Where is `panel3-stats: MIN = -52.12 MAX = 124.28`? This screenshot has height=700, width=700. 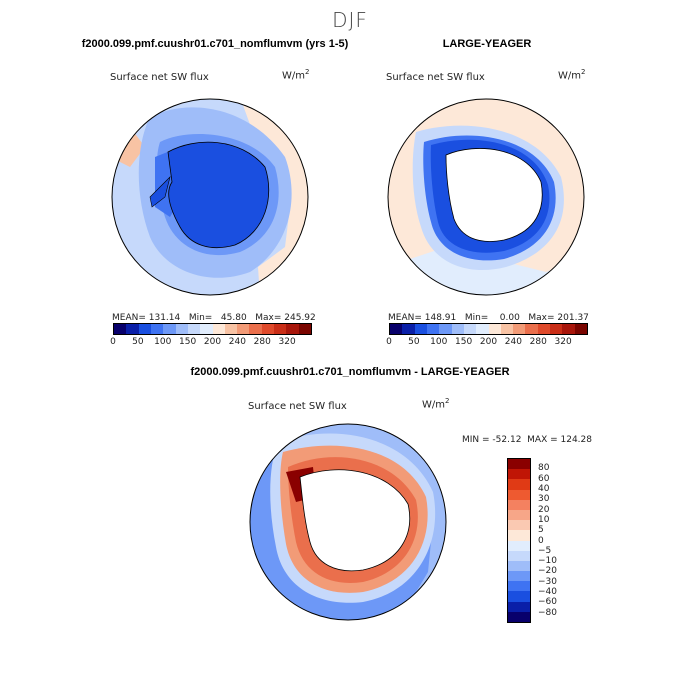
panel3-stats: MIN = -52.12 MAX = 124.28 is located at coordinates (527, 440).